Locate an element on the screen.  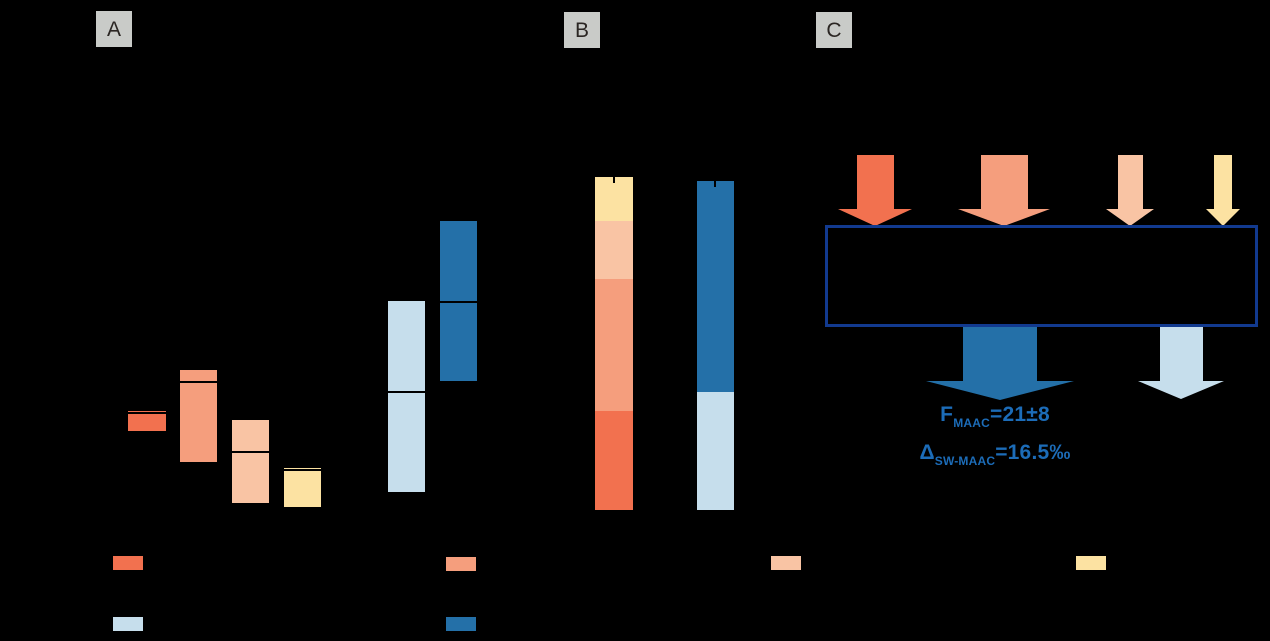
input-arrow-shaft-salmon is located at coordinates (1004, 182).